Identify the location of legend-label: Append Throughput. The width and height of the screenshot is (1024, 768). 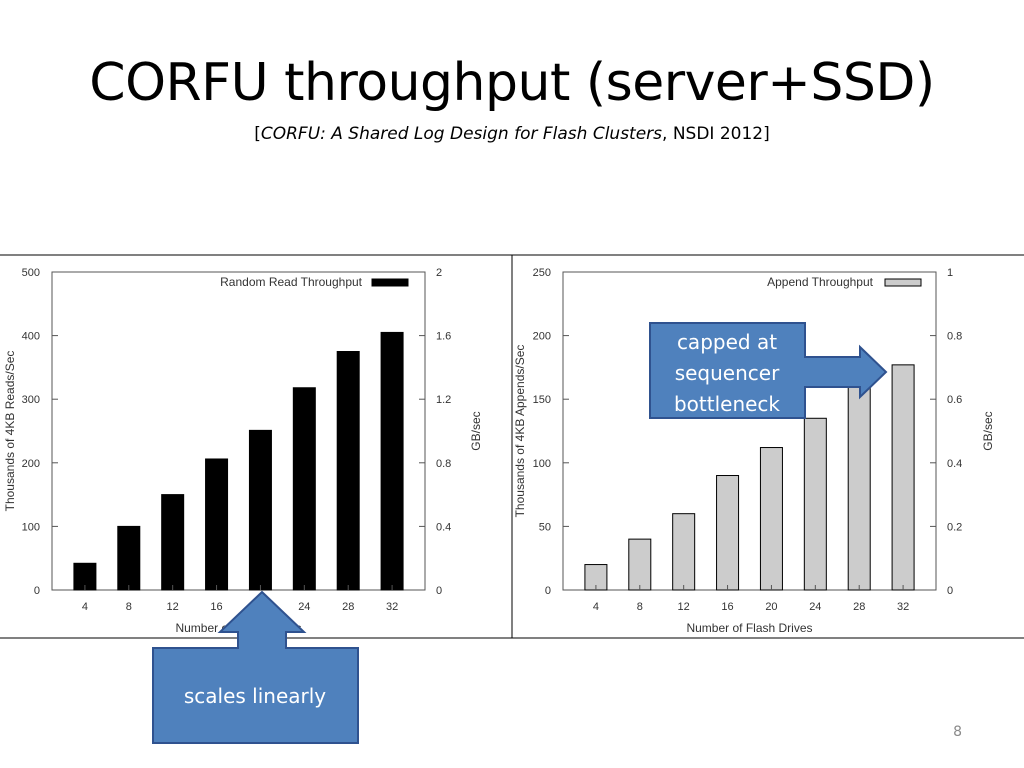
(820, 282).